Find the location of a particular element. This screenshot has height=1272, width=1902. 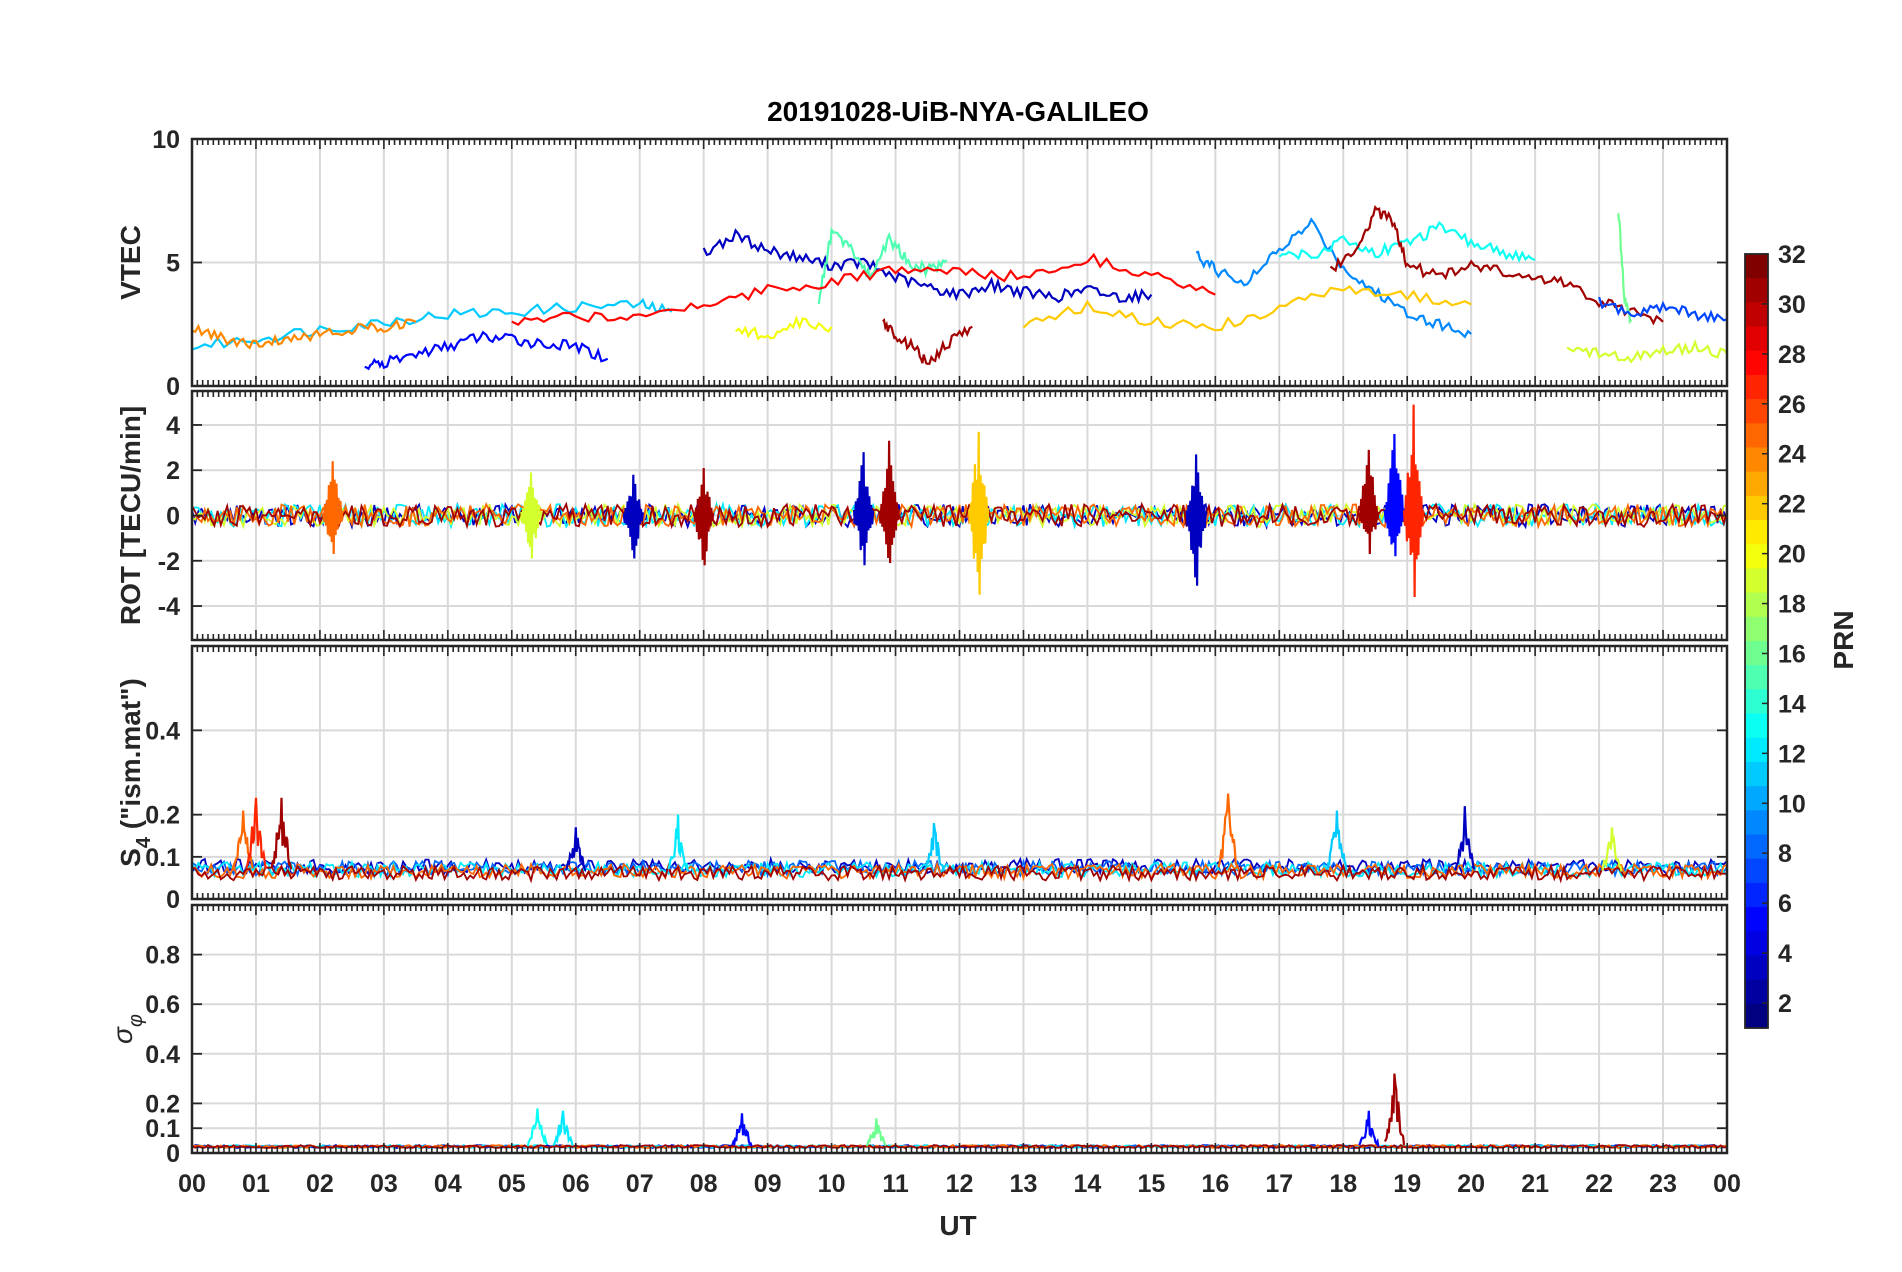

x-tick-label: 15 is located at coordinates (1151, 1184).